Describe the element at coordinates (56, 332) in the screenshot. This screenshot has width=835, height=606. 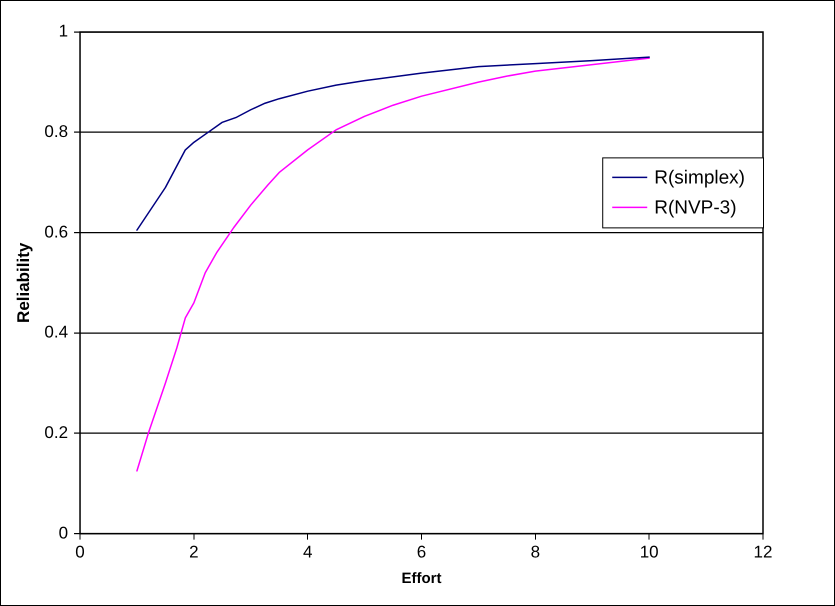
I see `y-tick-label: 0.4` at that location.